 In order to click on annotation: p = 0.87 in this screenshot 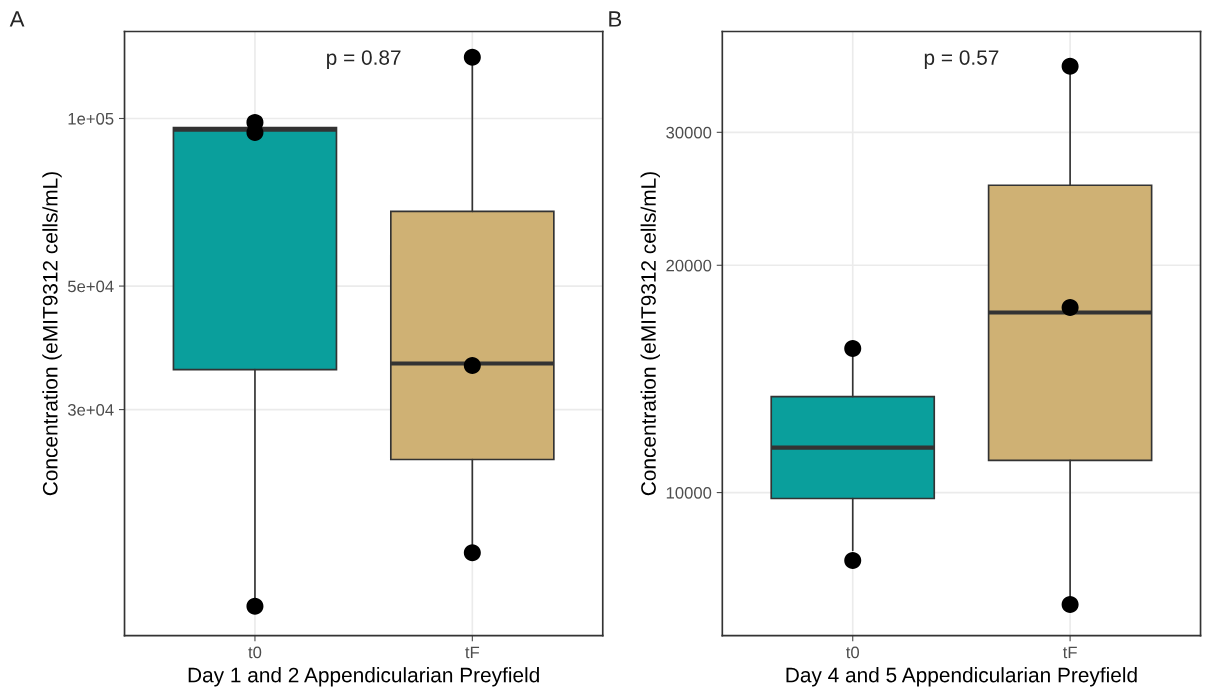, I will do `click(364, 60)`.